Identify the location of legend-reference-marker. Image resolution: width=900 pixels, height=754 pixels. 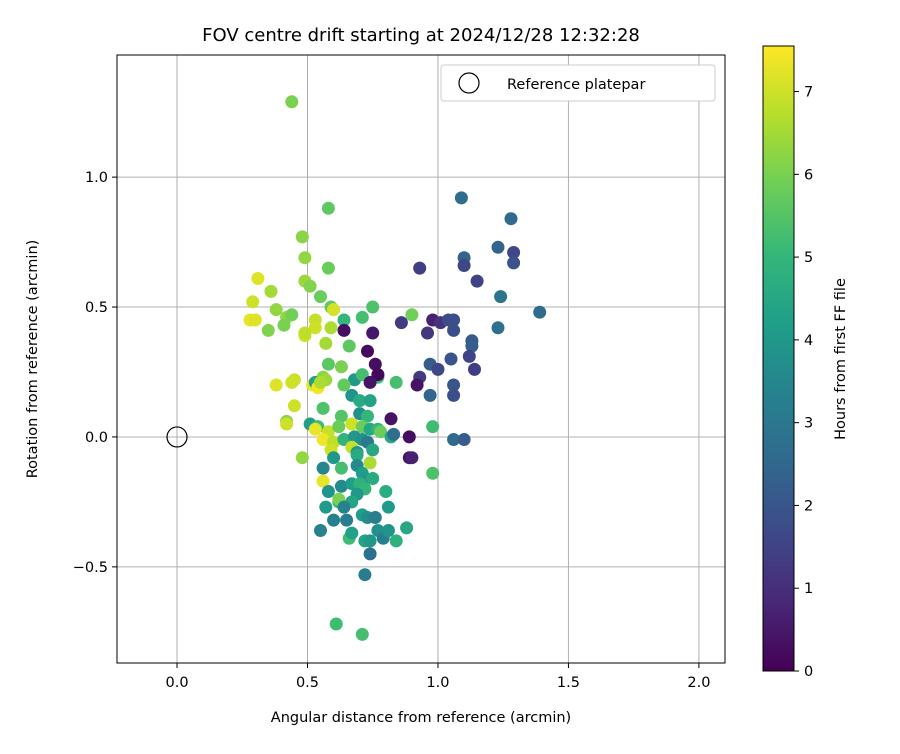
(469, 83).